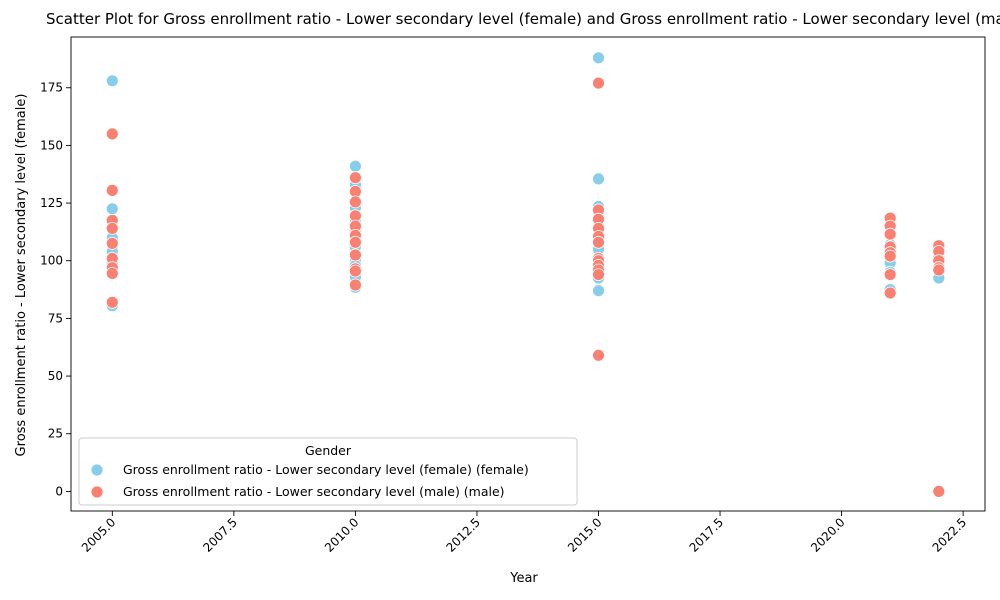 The height and width of the screenshot is (600, 1000). Describe the element at coordinates (97, 492) in the screenshot. I see `legend-marker-male` at that location.